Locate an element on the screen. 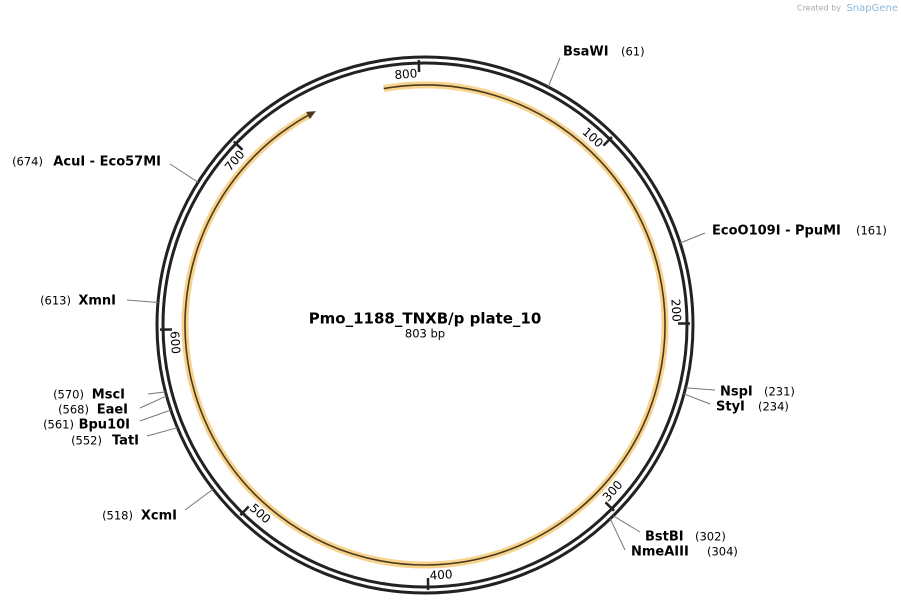 Image resolution: width=901 pixels, height=608 pixels. site-position: (161) is located at coordinates (871, 231).